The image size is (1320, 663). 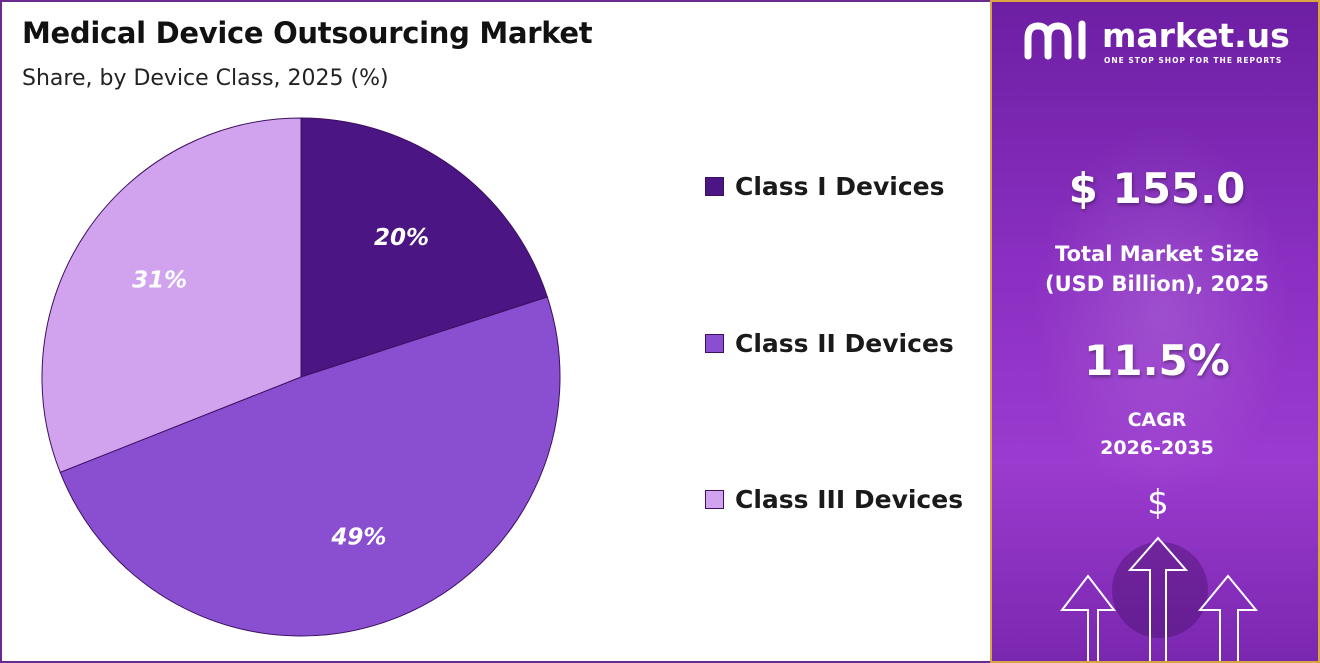 I want to click on legend-item-1: Class I Devices, so click(x=825, y=186).